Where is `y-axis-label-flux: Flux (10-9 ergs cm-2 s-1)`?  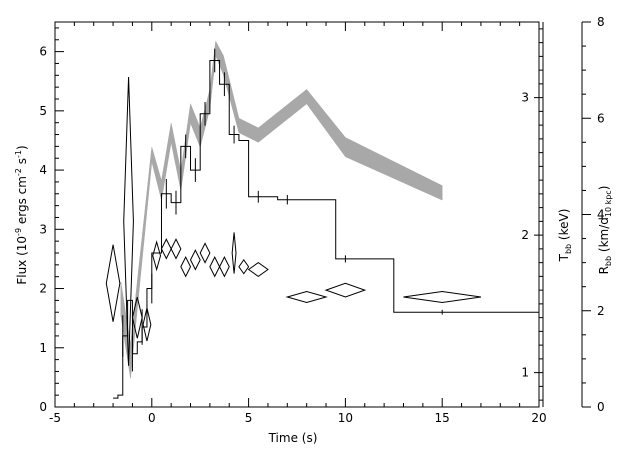 y-axis-label-flux: Flux (10-9 ergs cm-2 s-1) is located at coordinates (21, 214).